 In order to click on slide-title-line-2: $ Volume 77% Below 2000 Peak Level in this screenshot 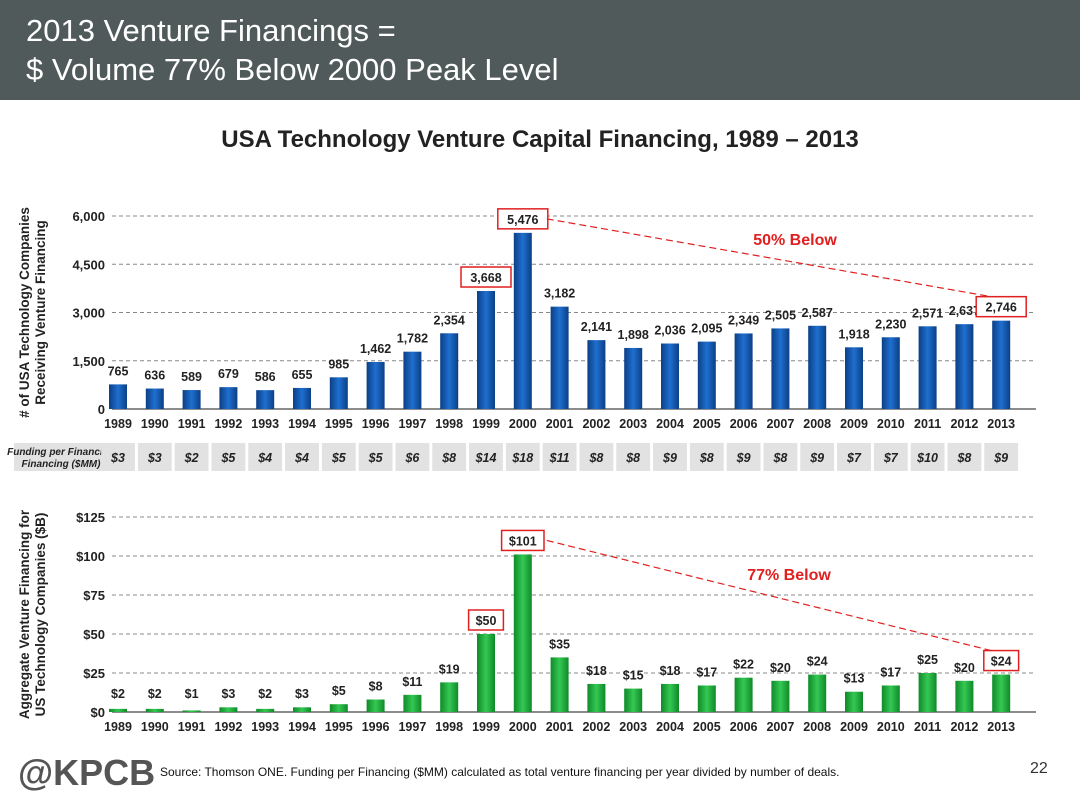, I will do `click(292, 69)`.